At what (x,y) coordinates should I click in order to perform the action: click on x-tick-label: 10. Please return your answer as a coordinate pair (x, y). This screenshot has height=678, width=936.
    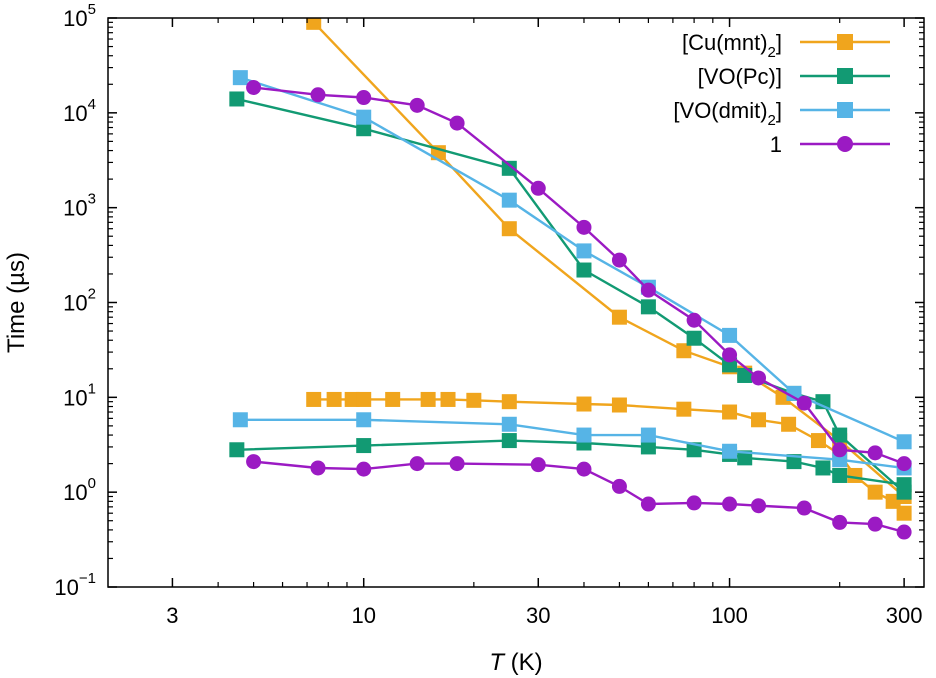
    Looking at the image, I should click on (363, 615).